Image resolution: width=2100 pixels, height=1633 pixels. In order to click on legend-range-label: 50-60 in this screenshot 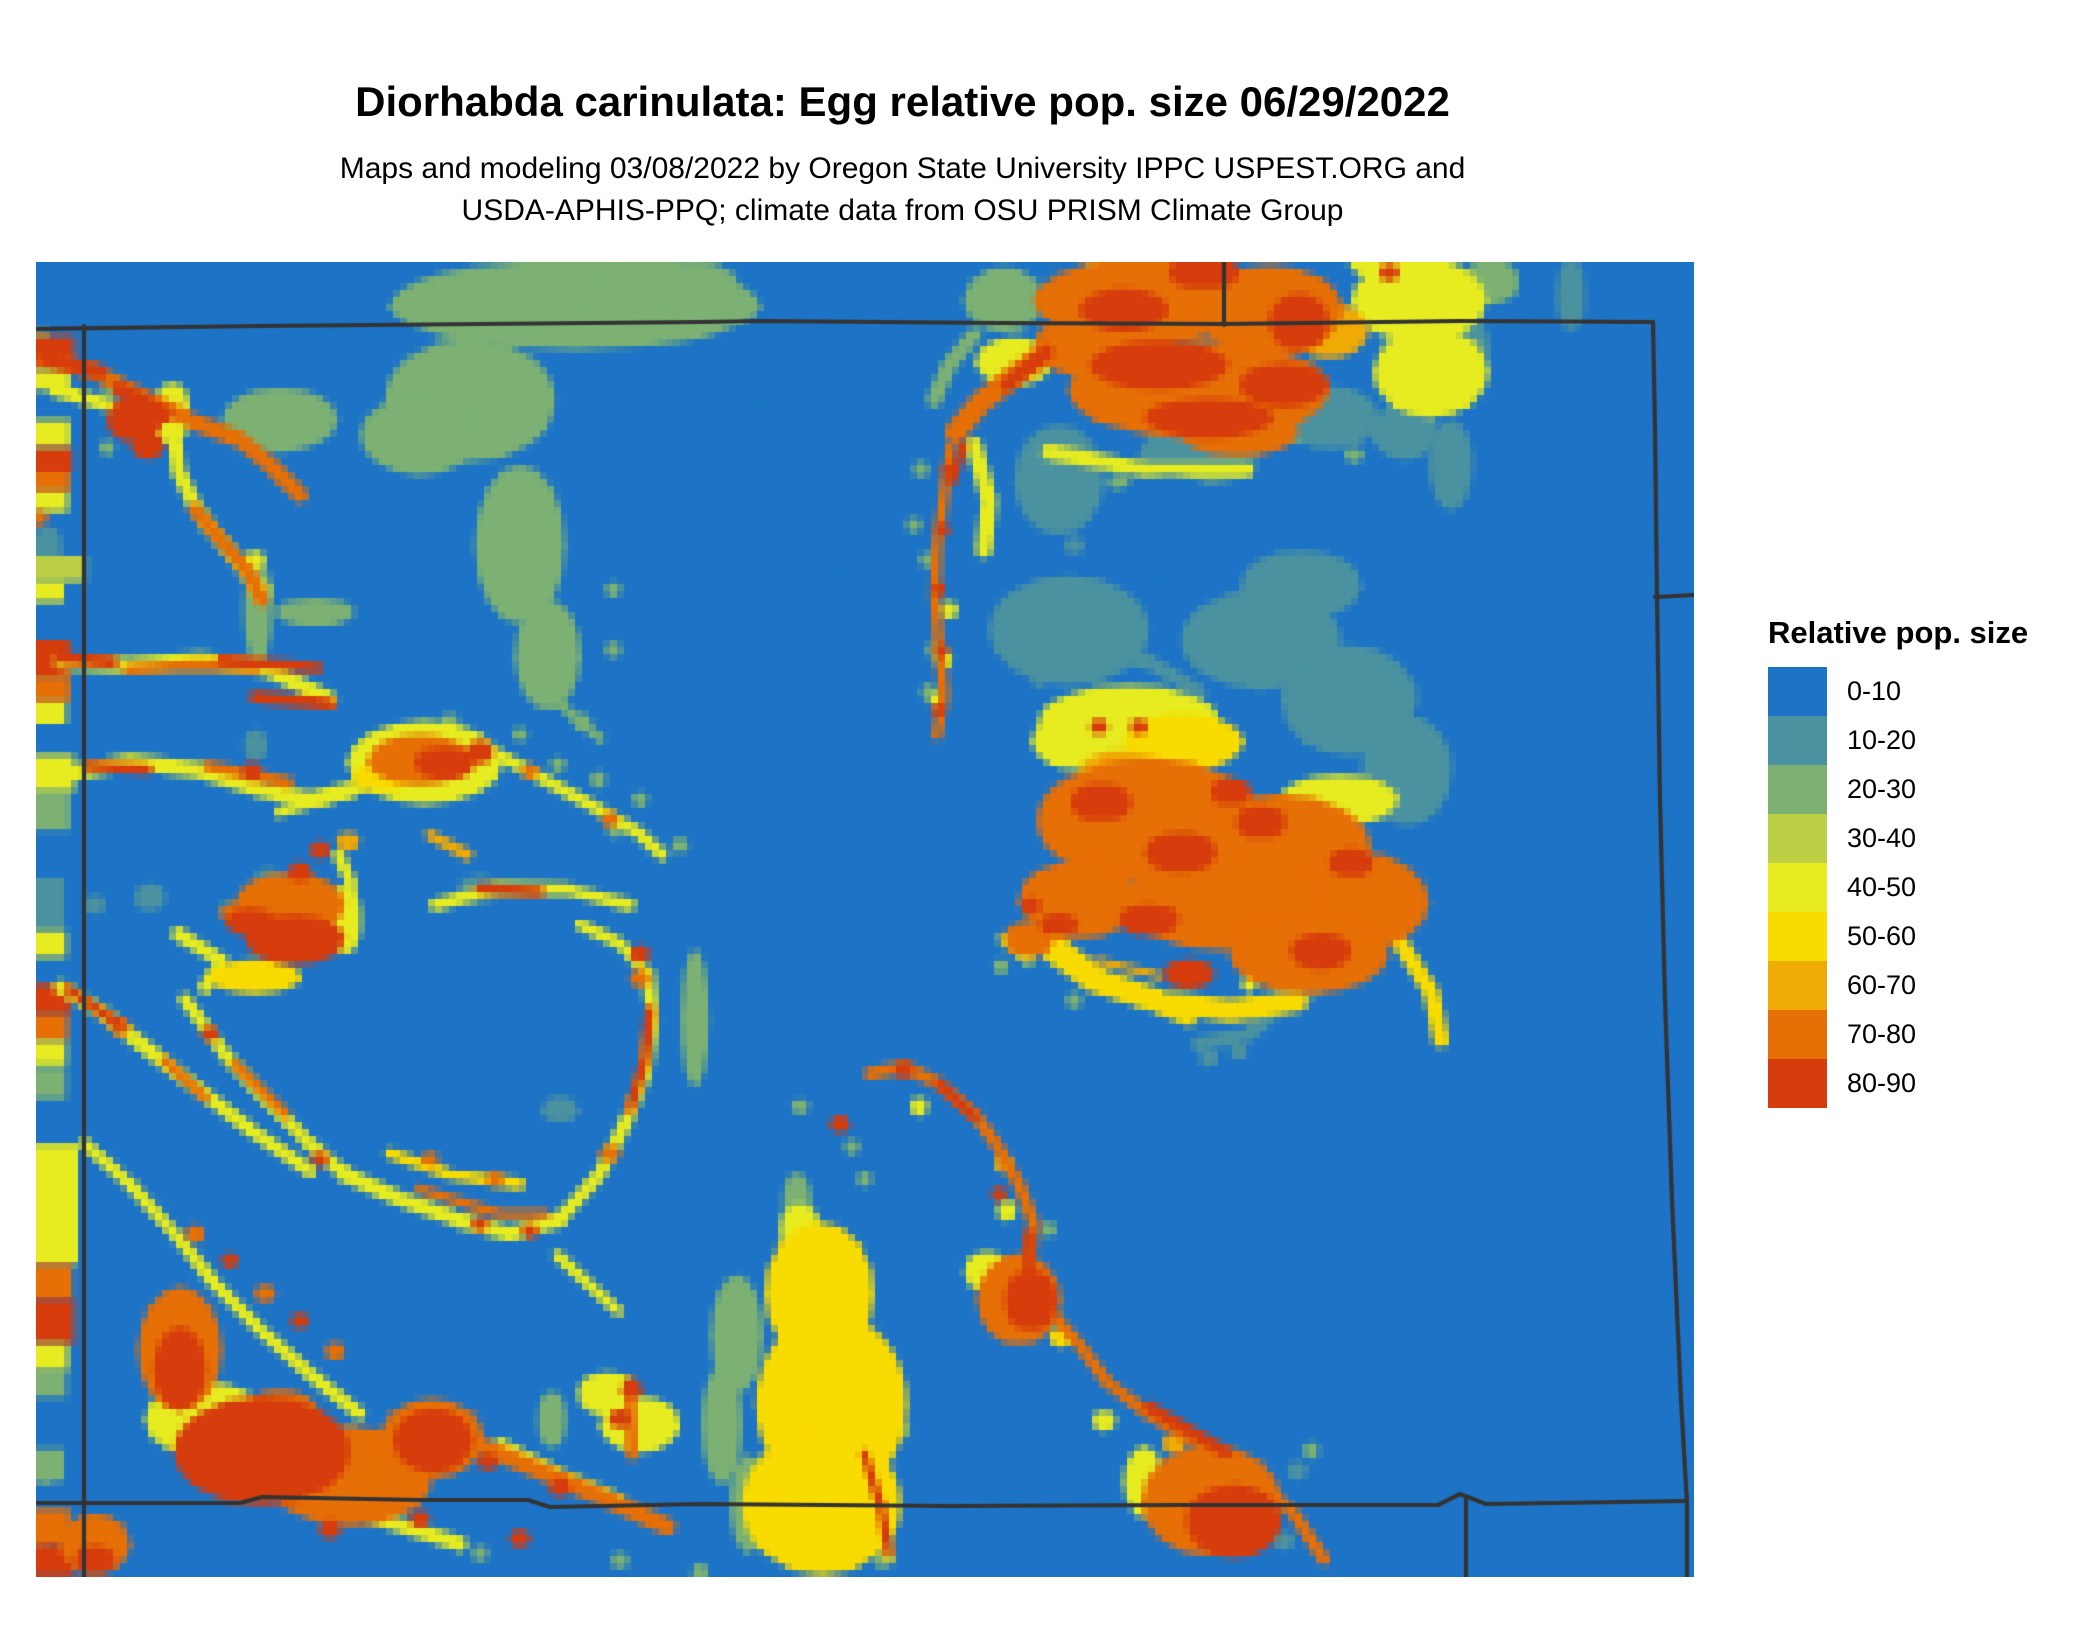, I will do `click(1882, 936)`.